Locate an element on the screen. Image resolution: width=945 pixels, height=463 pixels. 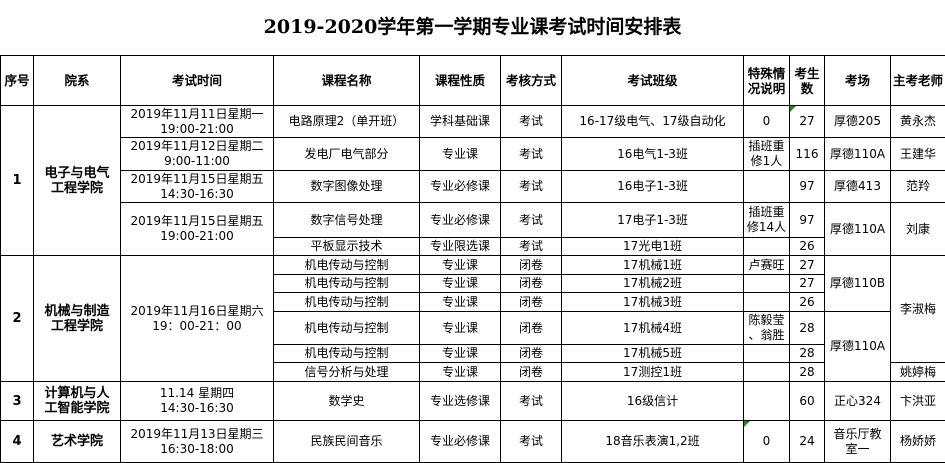
cell-exam-time: 2019年11月15日星期五 14:30-16:30 is located at coordinates (197, 187).